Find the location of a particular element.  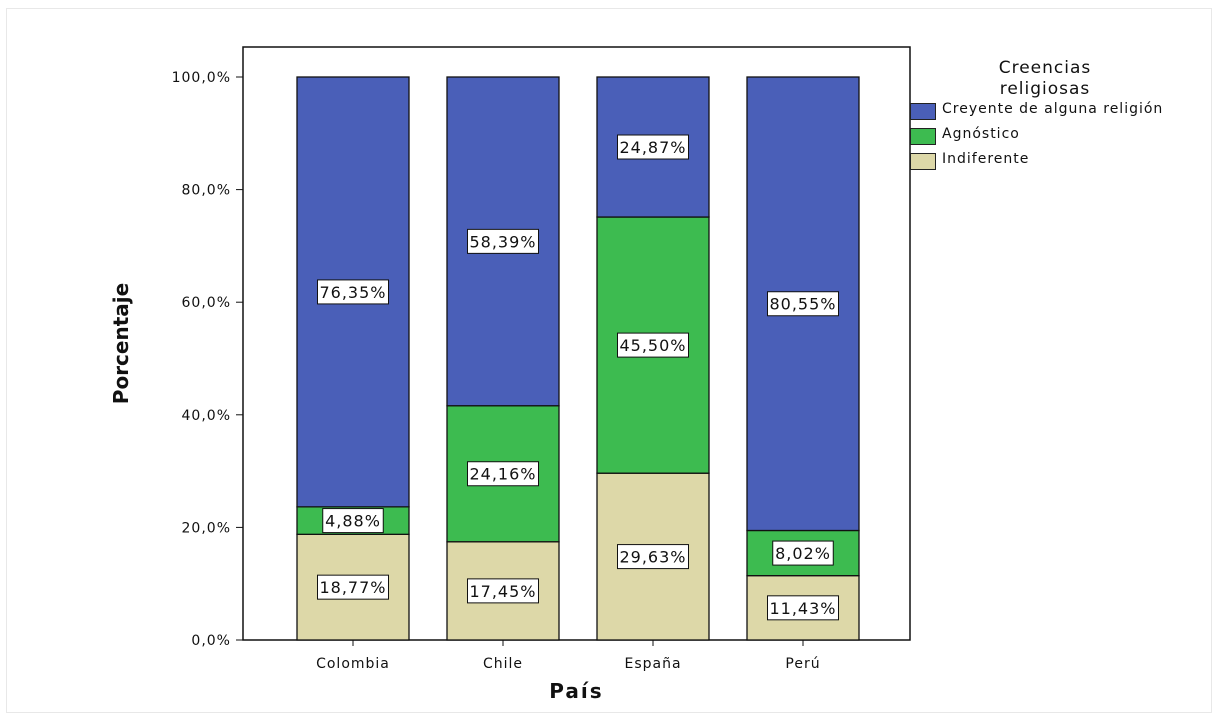

data-label: 76,35% is located at coordinates (352, 292).